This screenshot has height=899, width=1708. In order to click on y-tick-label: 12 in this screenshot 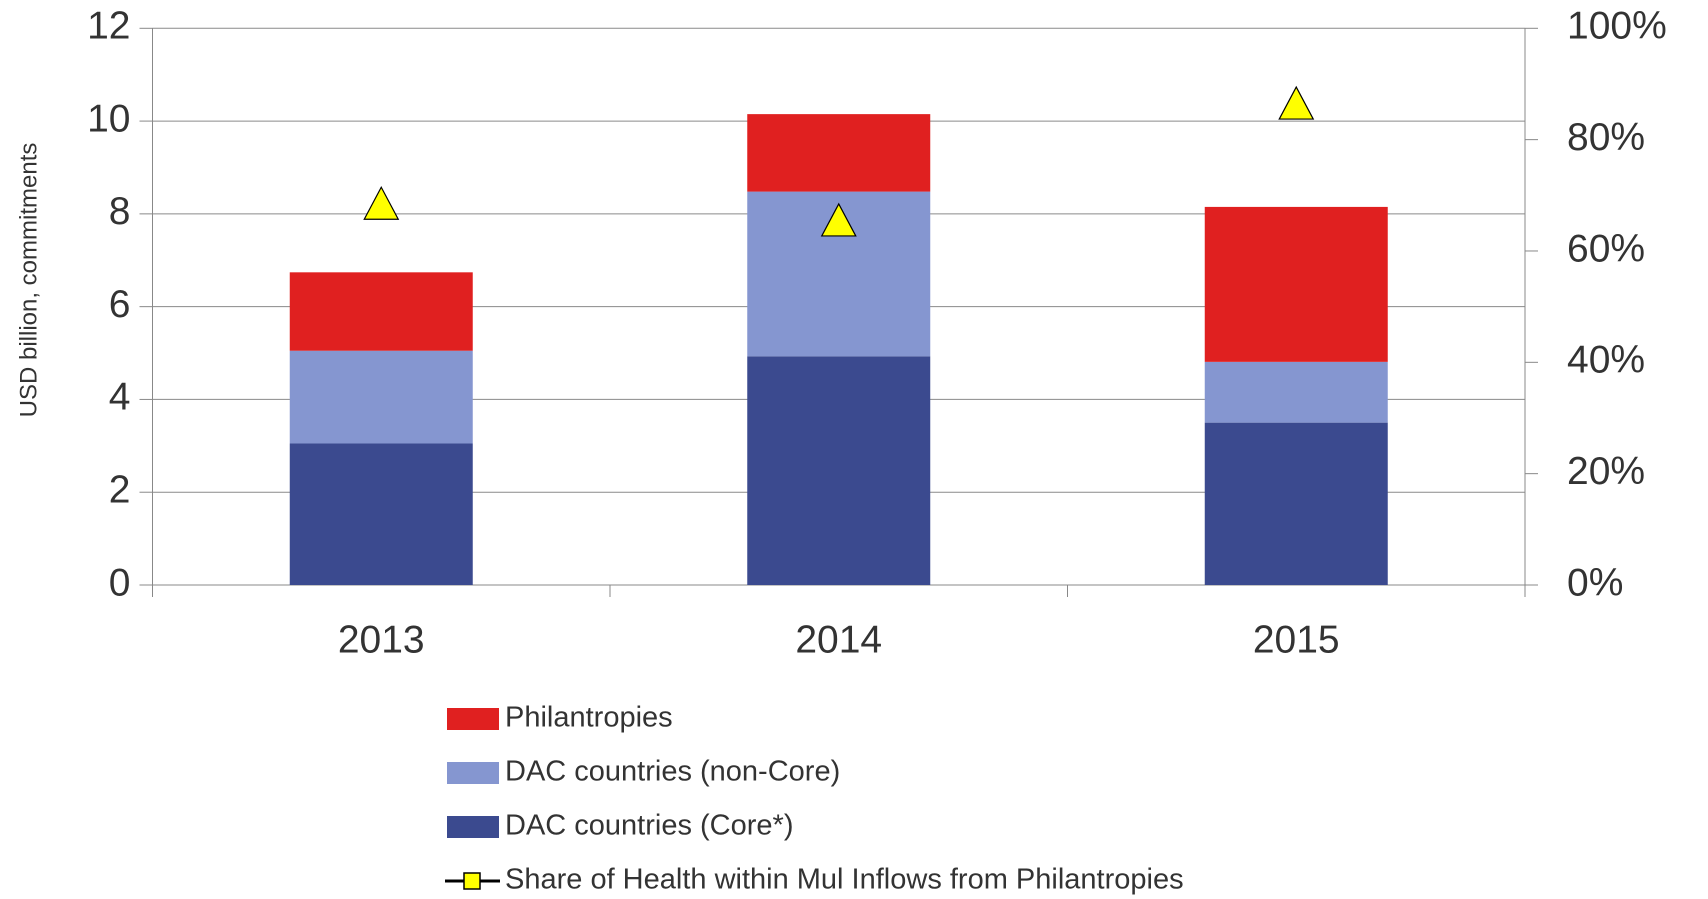, I will do `click(108, 26)`.